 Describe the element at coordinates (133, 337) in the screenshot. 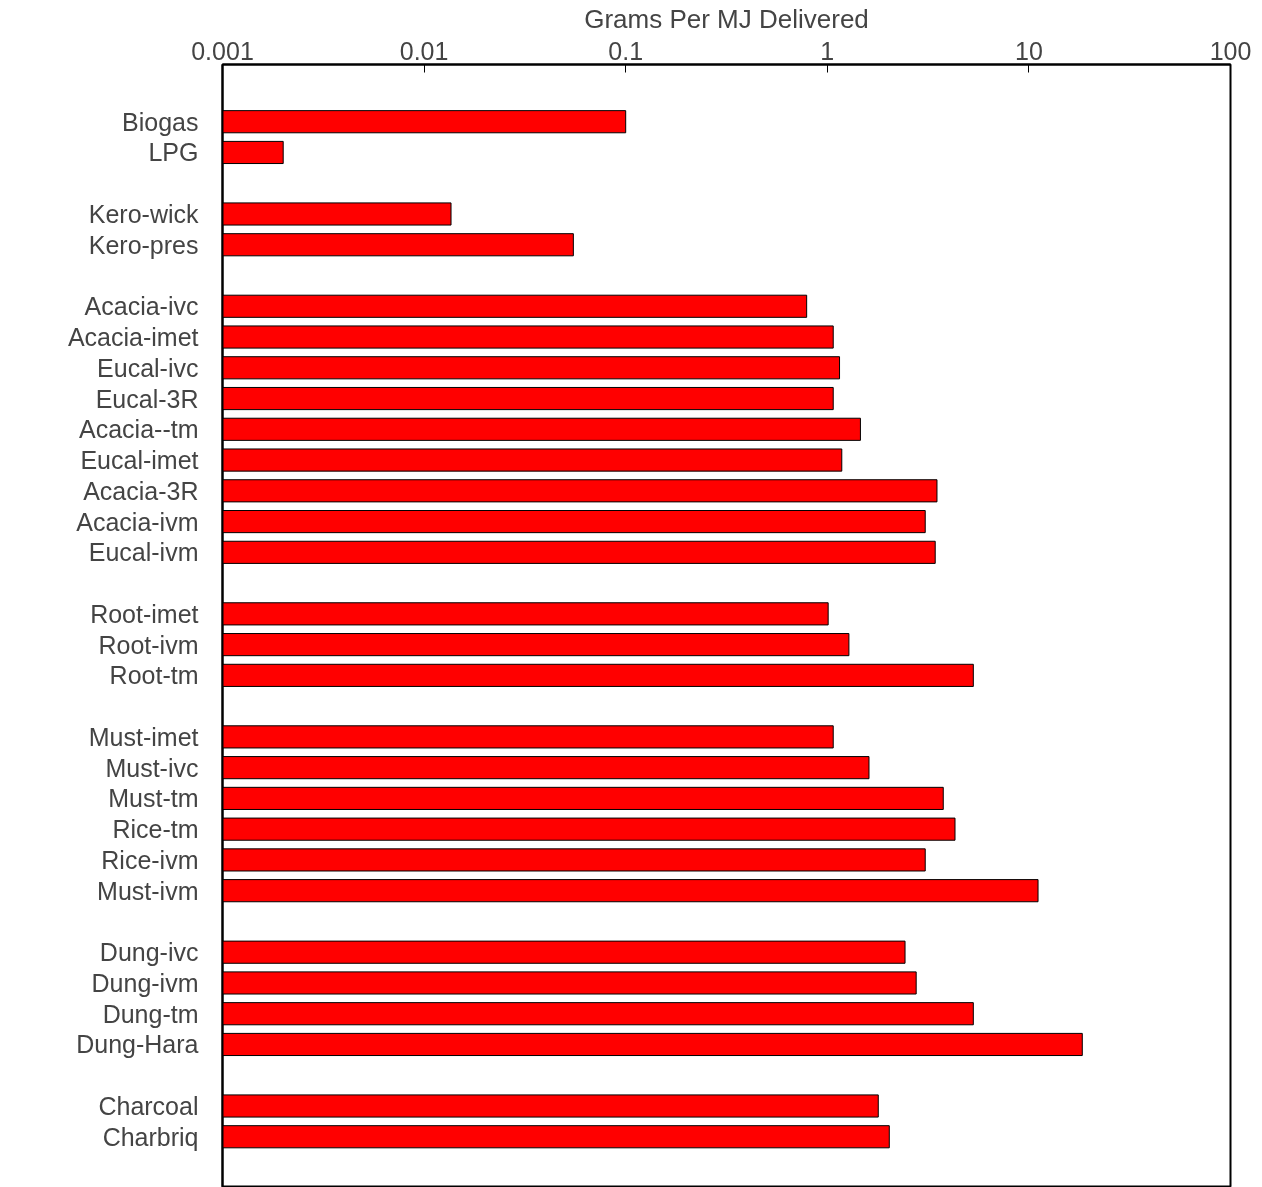

I see `y-tick-label: Acacia-imet` at that location.